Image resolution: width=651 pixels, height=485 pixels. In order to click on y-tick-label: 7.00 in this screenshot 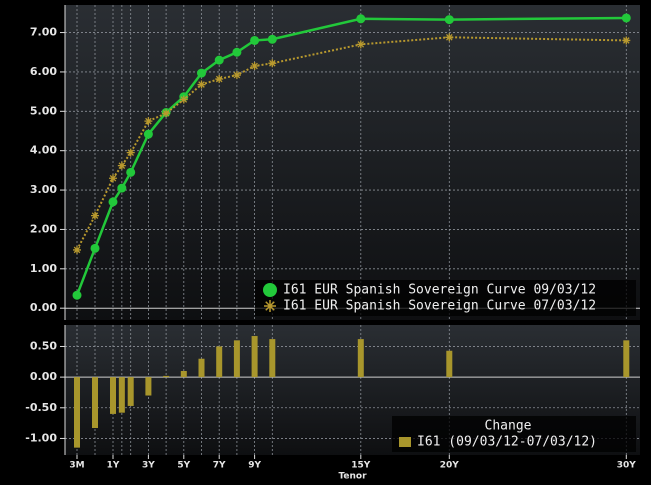, I will do `click(43, 32)`.